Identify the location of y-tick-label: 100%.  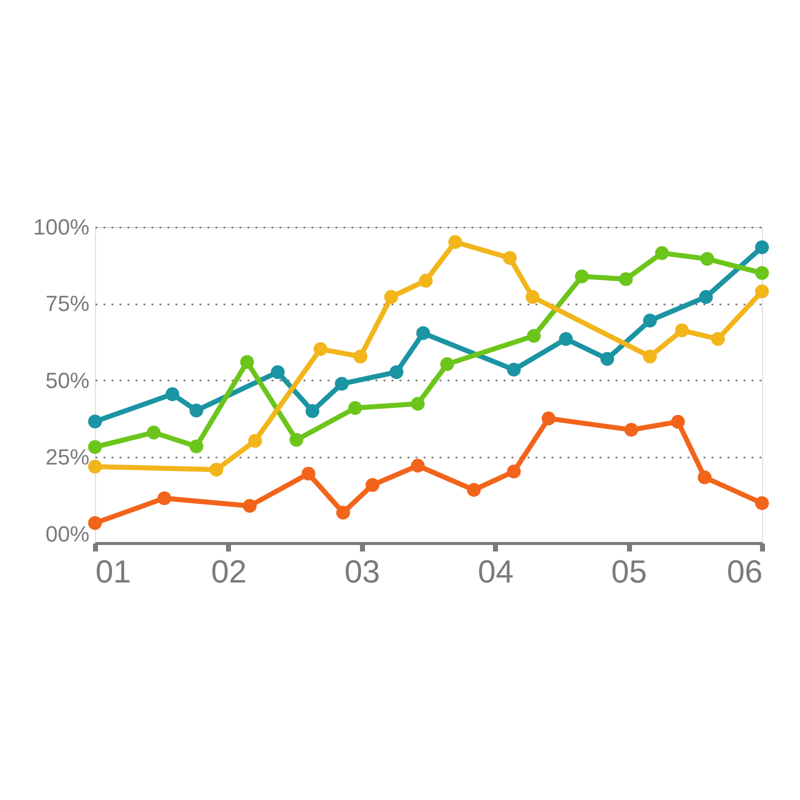
(61, 227).